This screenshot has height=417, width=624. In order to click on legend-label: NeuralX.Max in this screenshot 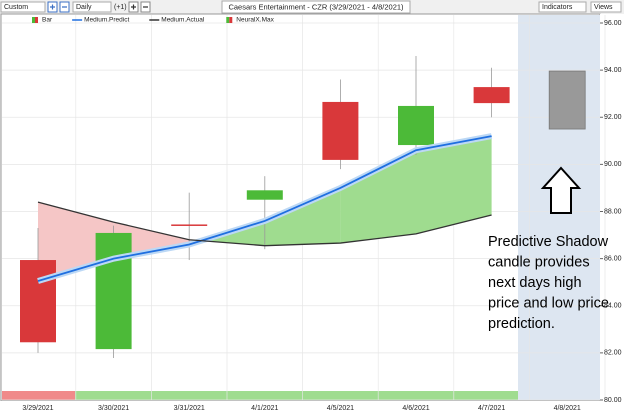, I will do `click(255, 20)`.